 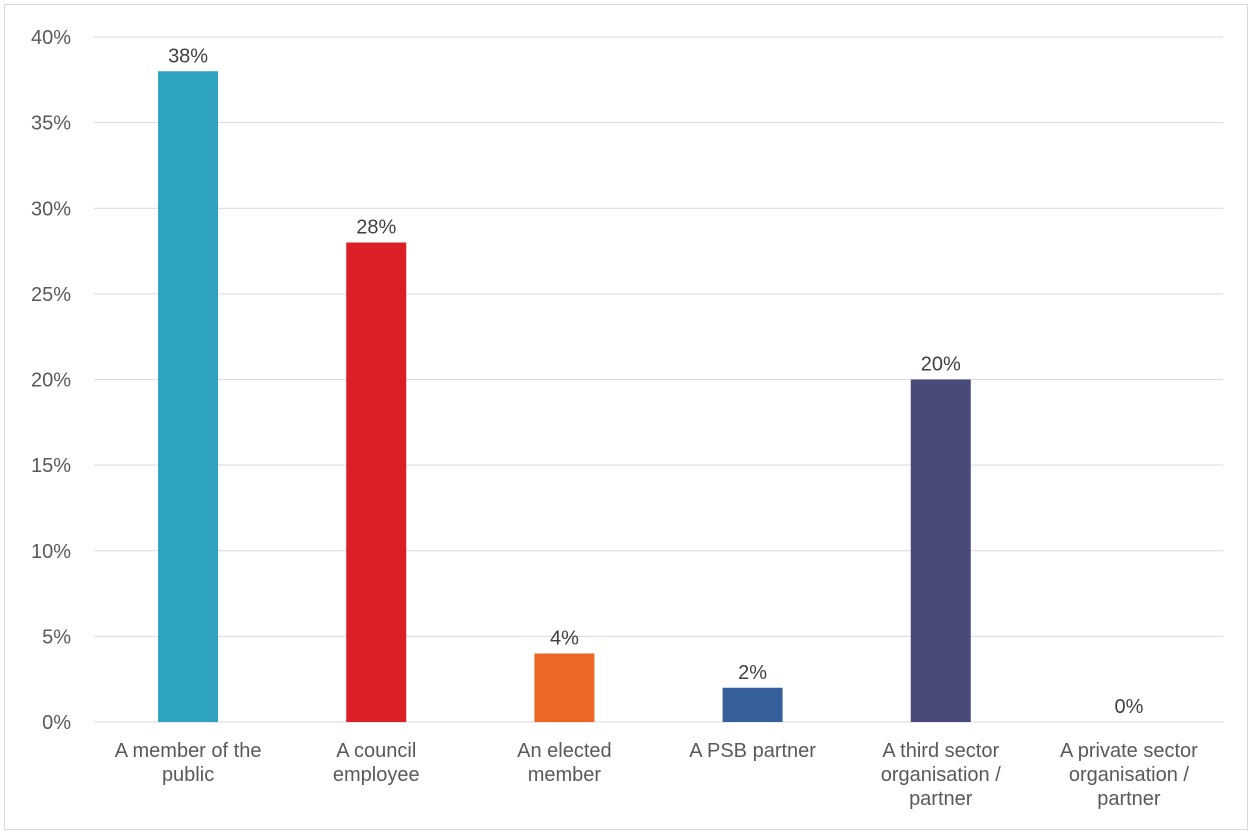 What do you see at coordinates (376, 228) in the screenshot?
I see `data-label-2: 28%` at bounding box center [376, 228].